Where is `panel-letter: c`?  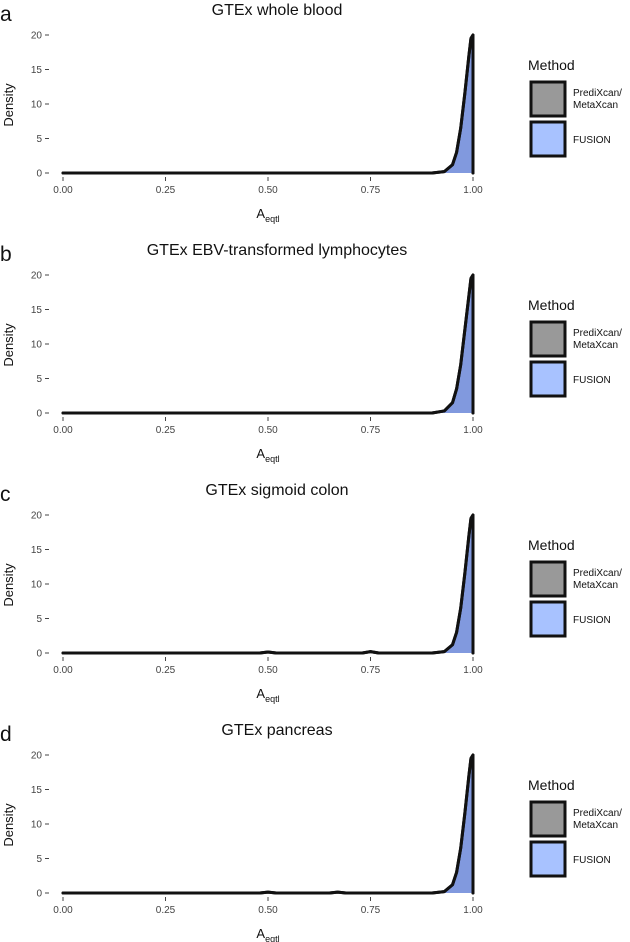
panel-letter: c is located at coordinates (5, 494).